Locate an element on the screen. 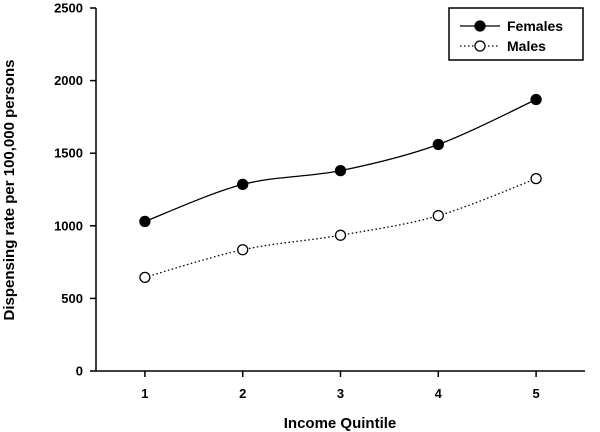 This screenshot has width=600, height=432. y-tick-label: 1000 is located at coordinates (68, 225).